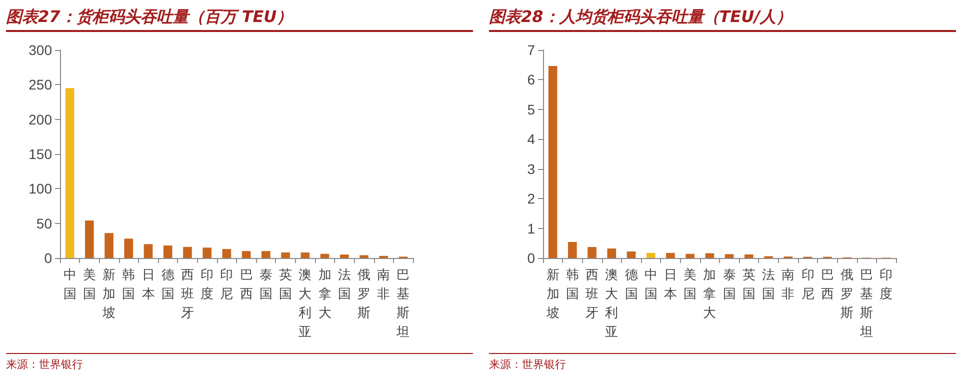 The image size is (966, 378). What do you see at coordinates (531, 228) in the screenshot?
I see `y-tick-label: 1` at bounding box center [531, 228].